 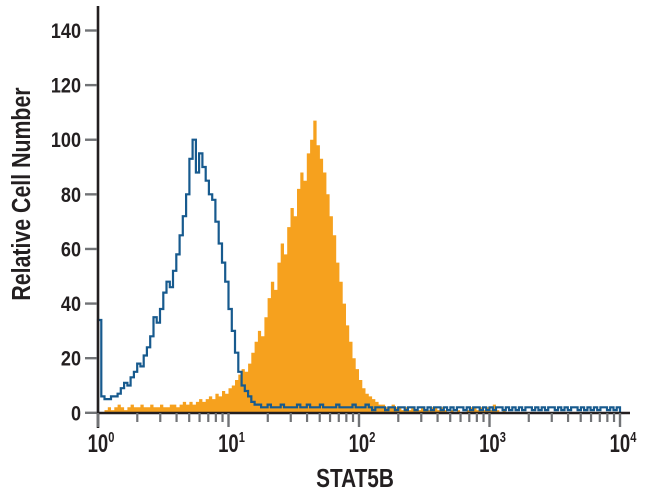 I want to click on y-tick-label: 140, so click(x=66, y=32).